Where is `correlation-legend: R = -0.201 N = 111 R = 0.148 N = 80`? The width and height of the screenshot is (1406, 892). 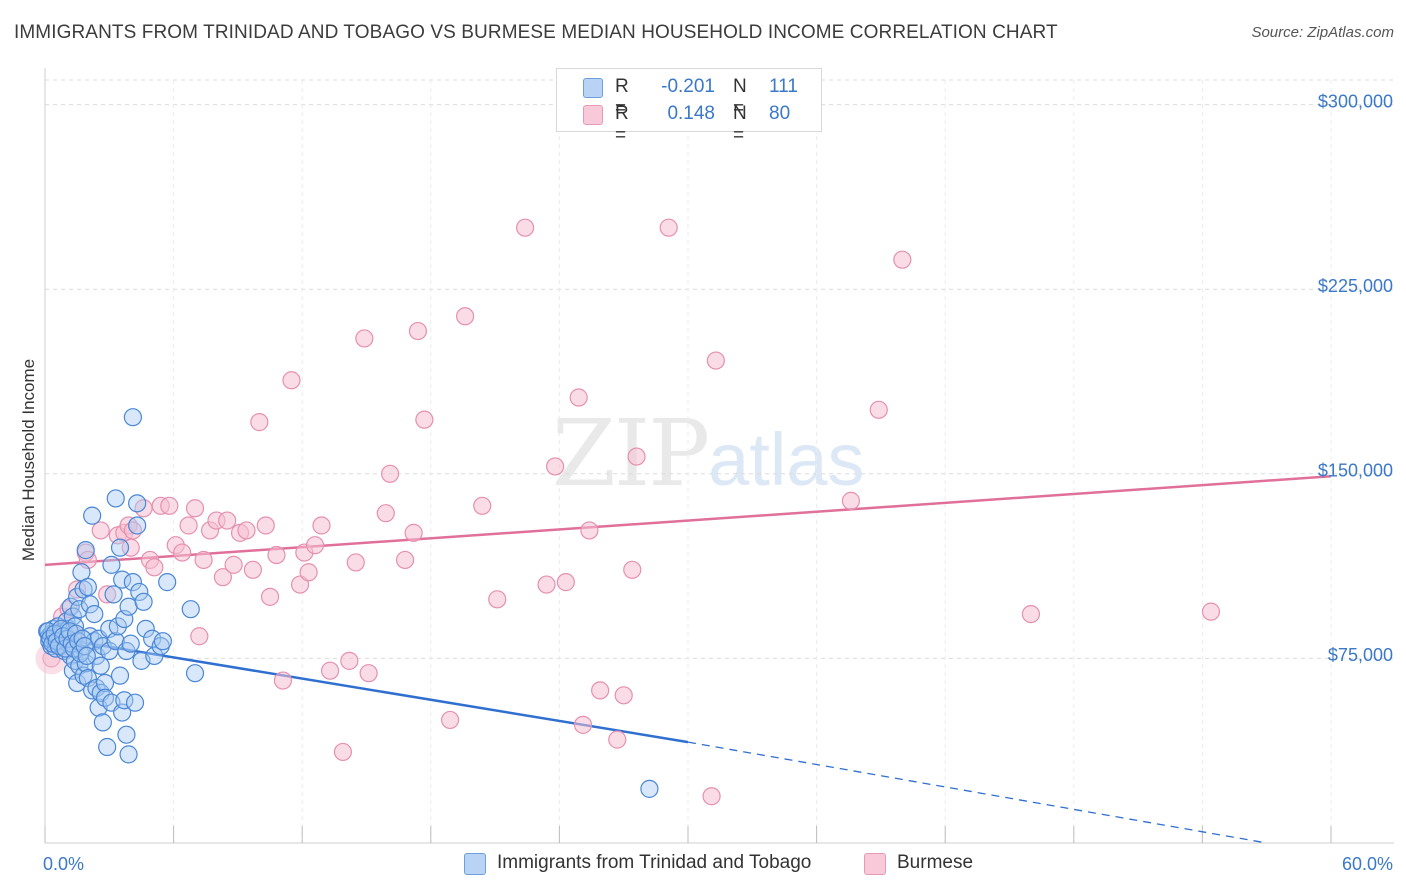
correlation-legend: R = -0.201 N = 111 R = 0.148 N = 80 is located at coordinates (689, 107).